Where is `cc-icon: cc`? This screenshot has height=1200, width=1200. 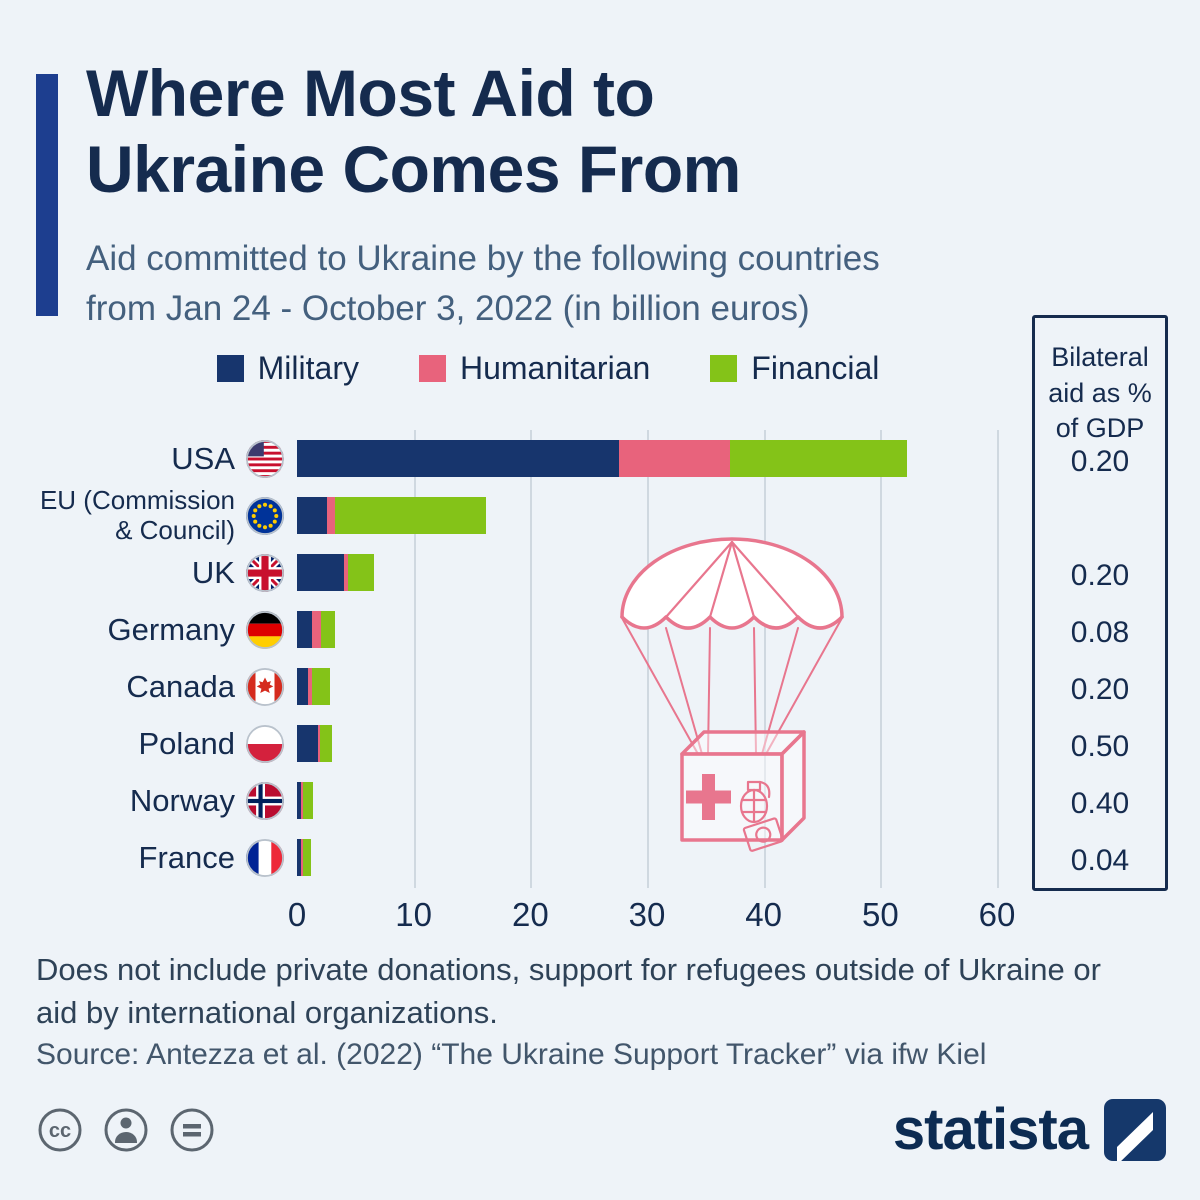
cc-icon: cc is located at coordinates (60, 1130).